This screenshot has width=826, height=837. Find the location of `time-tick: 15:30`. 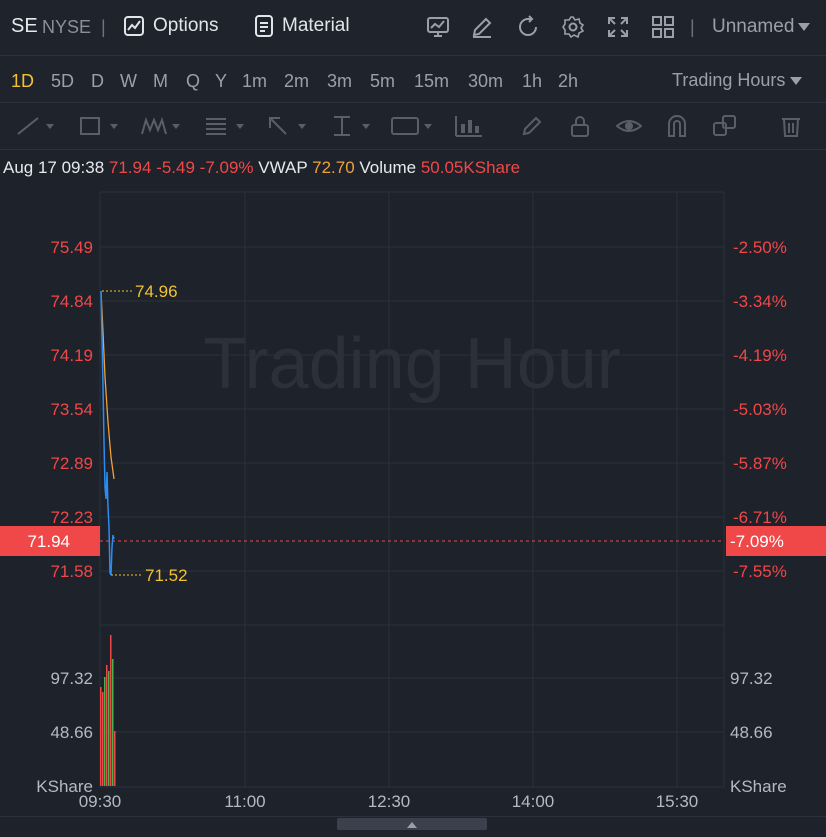

time-tick: 15:30 is located at coordinates (677, 801).